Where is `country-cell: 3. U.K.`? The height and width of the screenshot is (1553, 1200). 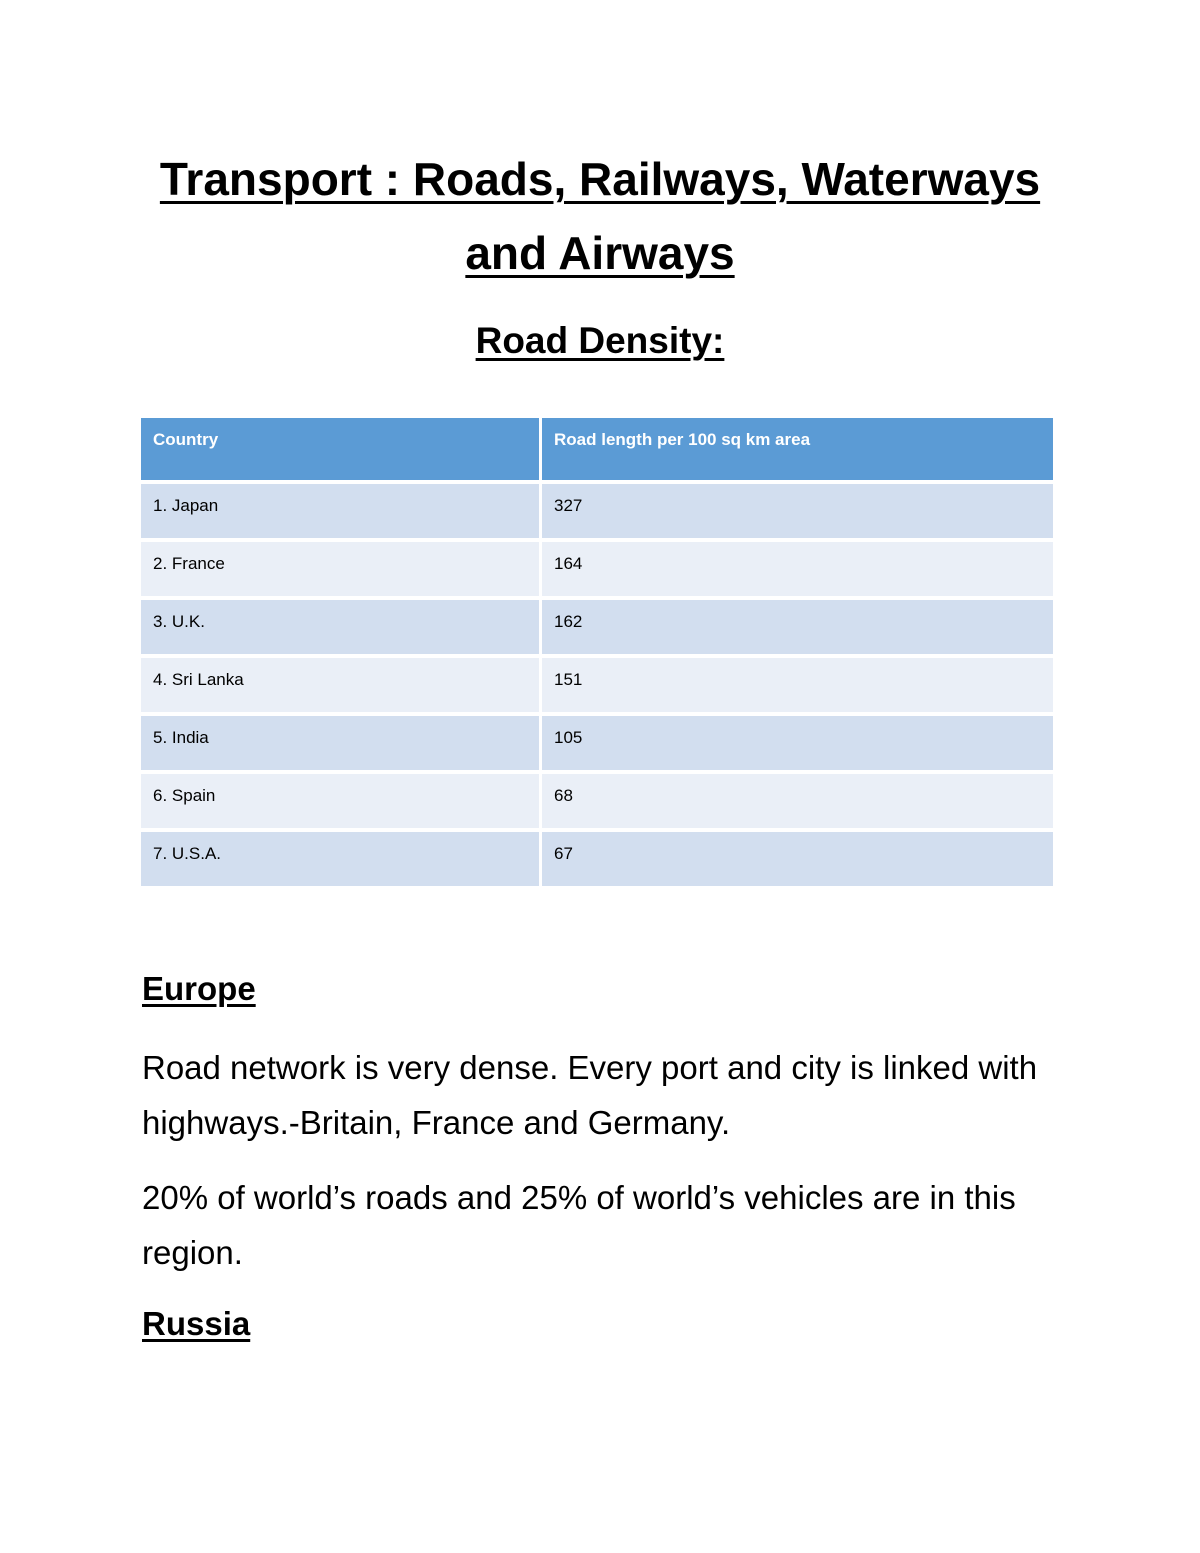
country-cell: 3. U.K. is located at coordinates (340, 627).